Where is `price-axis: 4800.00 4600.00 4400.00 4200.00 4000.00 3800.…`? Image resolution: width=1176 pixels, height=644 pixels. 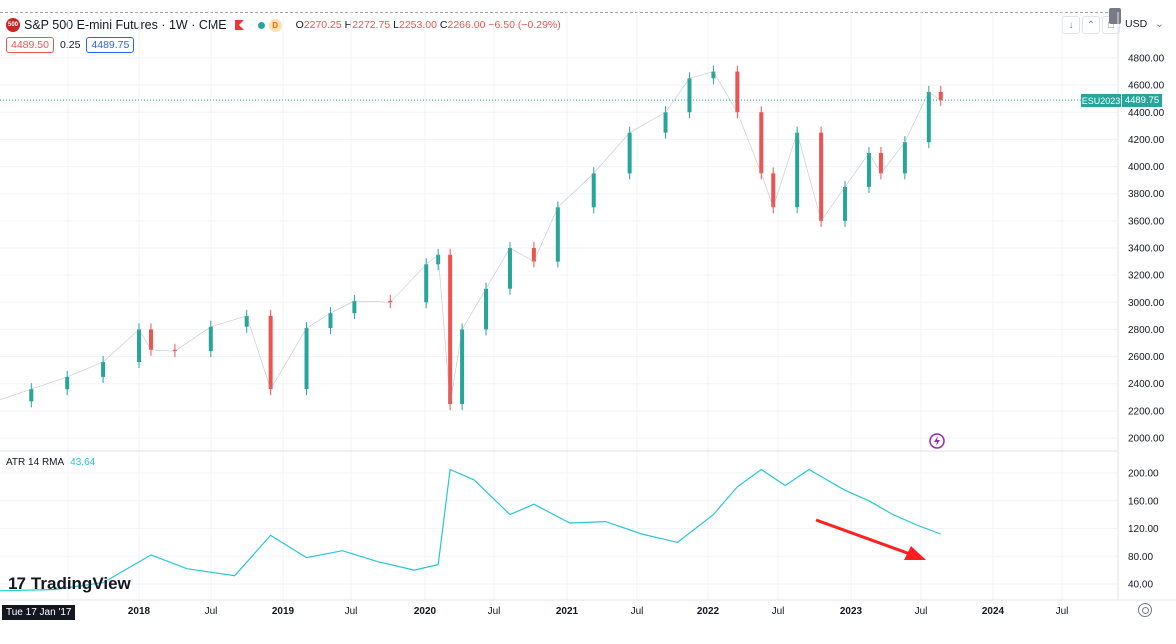 price-axis: 4800.00 4600.00 4400.00 4200.00 4000.00 3800.… is located at coordinates (1146, 249).